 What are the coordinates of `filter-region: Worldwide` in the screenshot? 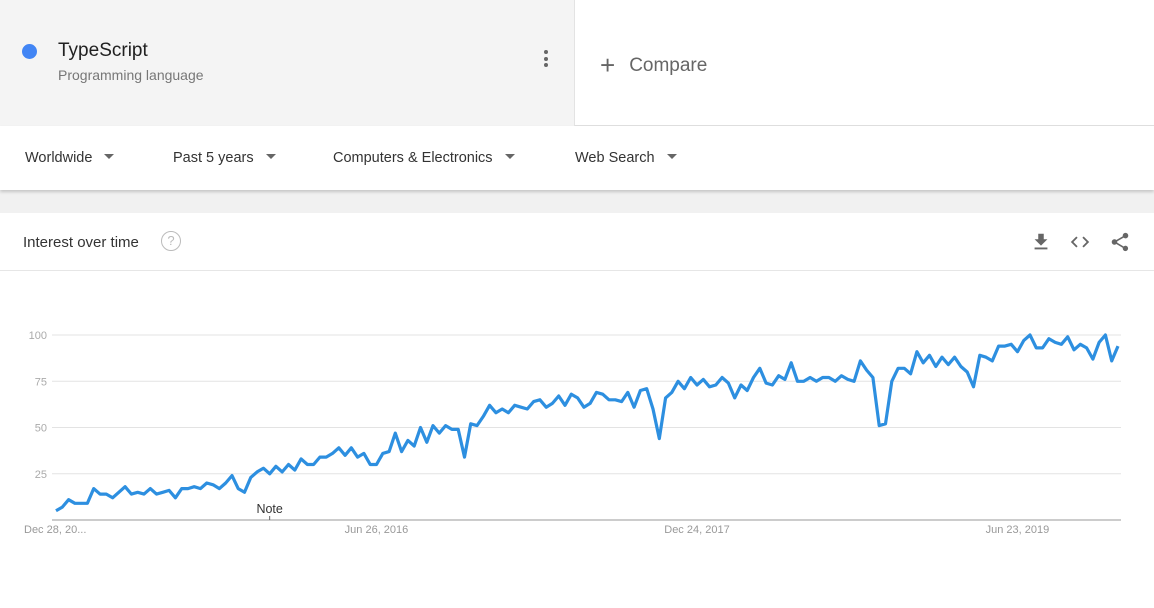 It's located at (70, 158).